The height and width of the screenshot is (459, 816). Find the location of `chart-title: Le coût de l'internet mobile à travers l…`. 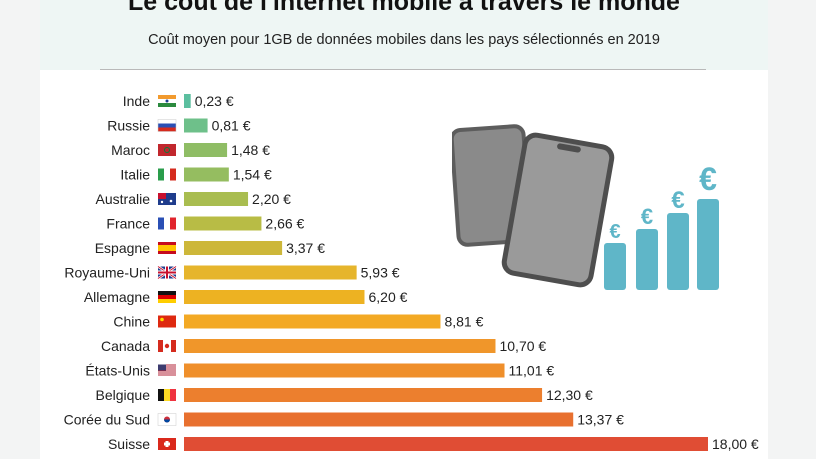

chart-title: Le coût de l'internet mobile à travers l… is located at coordinates (404, 8).